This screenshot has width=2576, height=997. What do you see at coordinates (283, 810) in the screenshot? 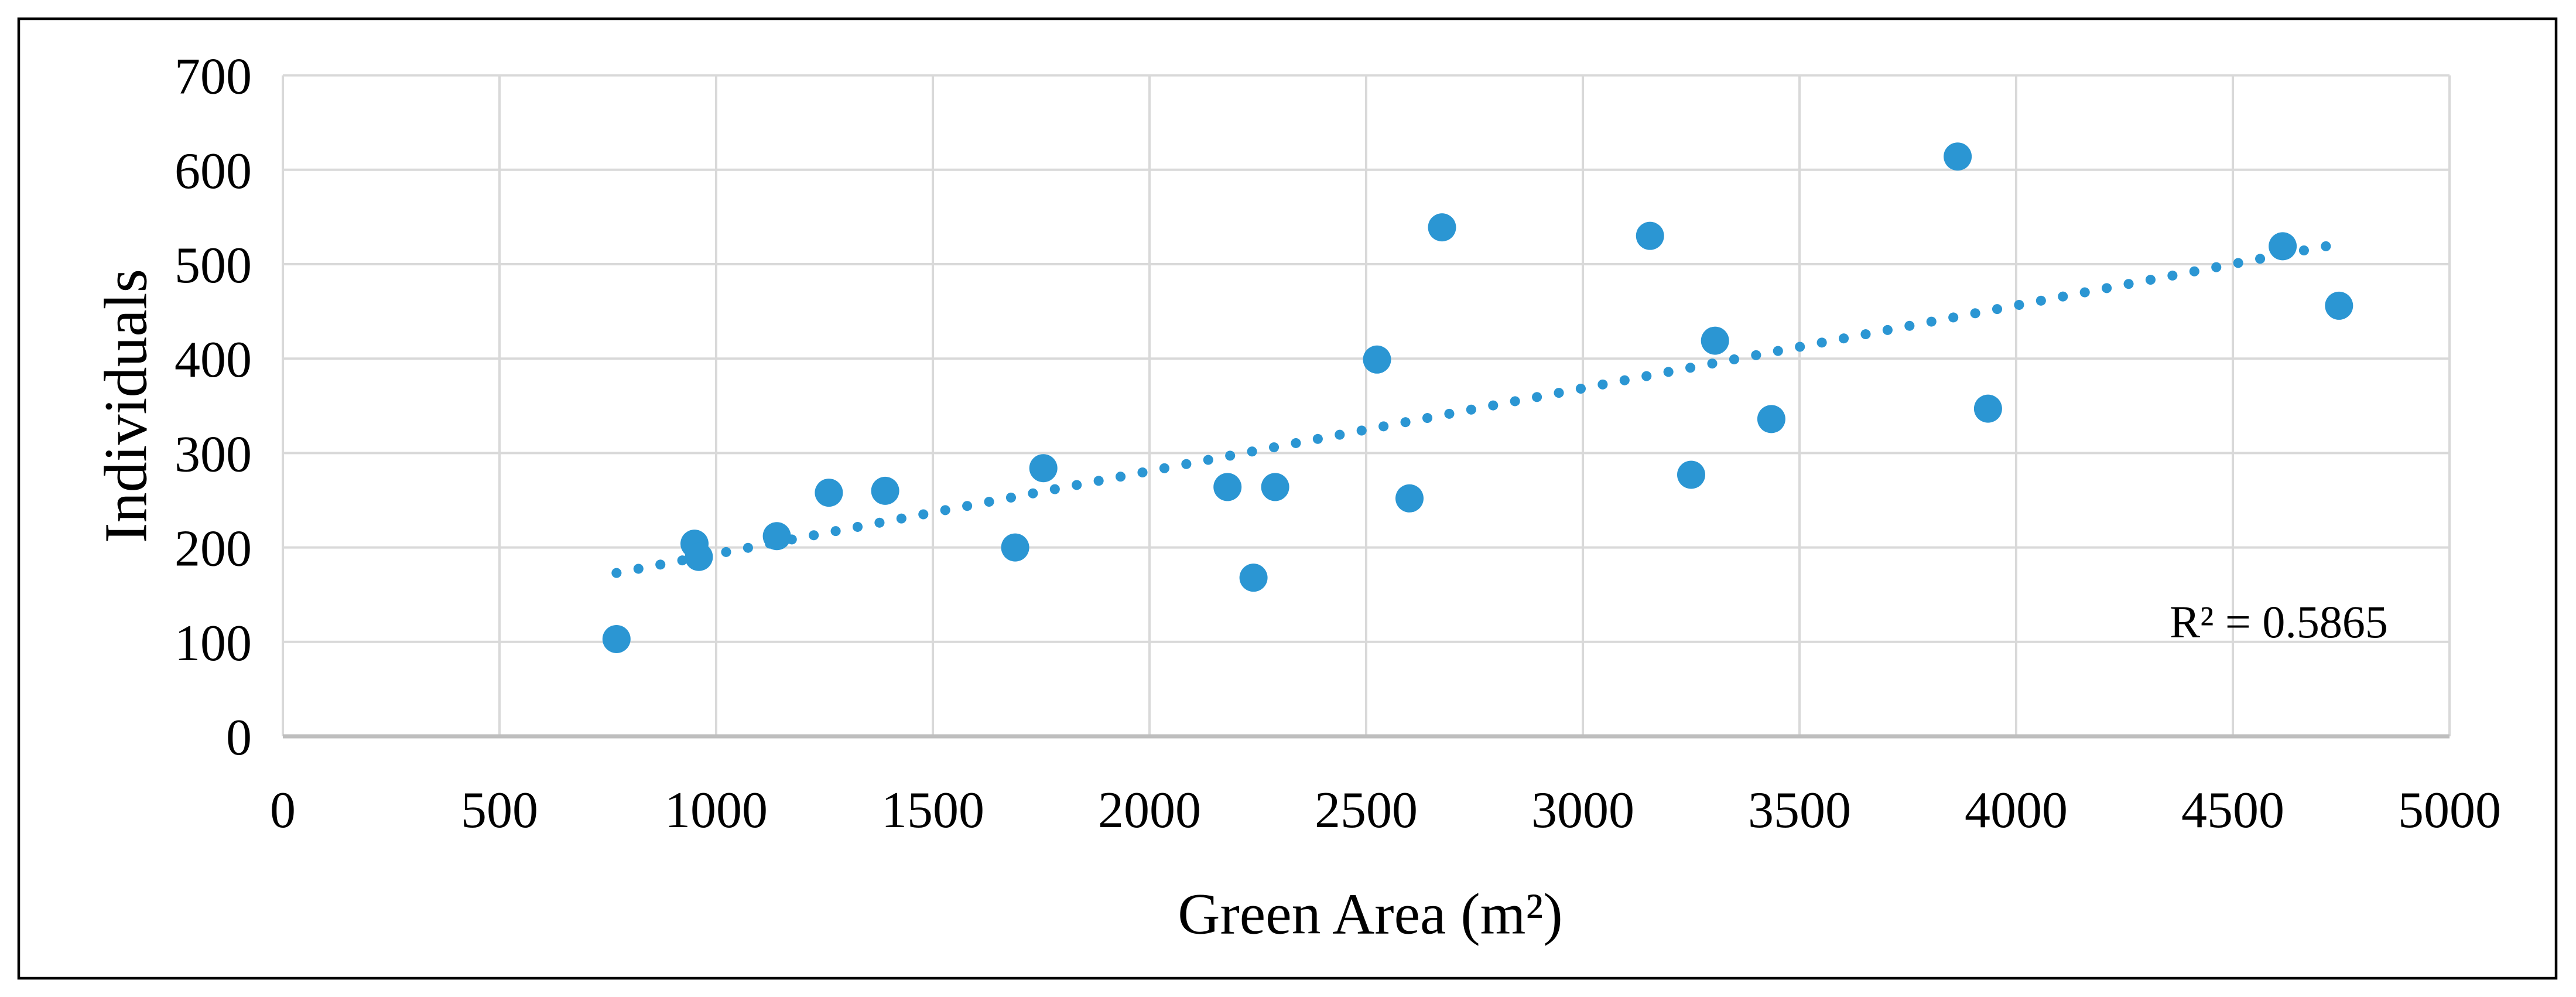
I see `x-tick-label: 0` at bounding box center [283, 810].